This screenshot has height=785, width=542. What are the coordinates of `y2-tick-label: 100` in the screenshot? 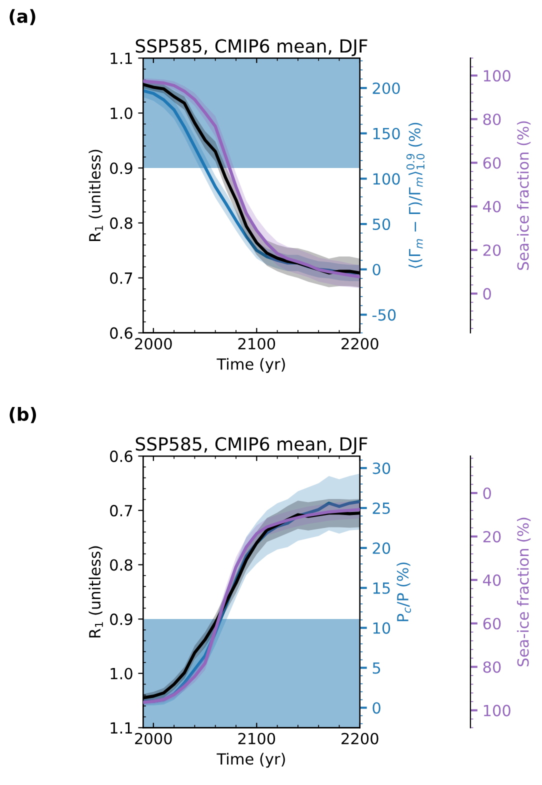 It's located at (386, 179).